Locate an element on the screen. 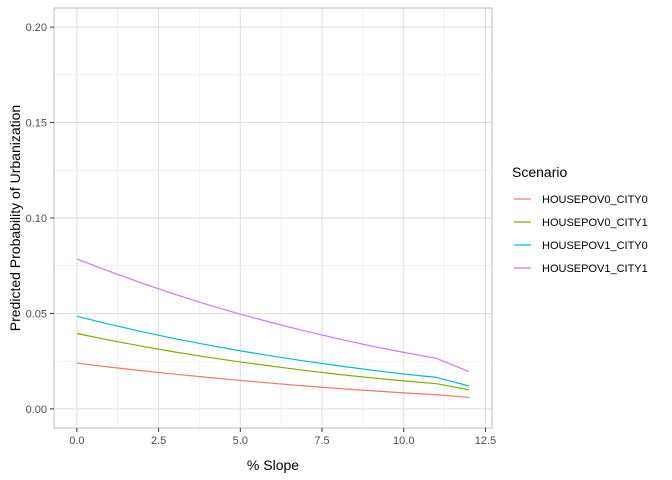 The width and height of the screenshot is (672, 480). y-axis-title: Predicted Probability of Urbanization is located at coordinates (15, 218).